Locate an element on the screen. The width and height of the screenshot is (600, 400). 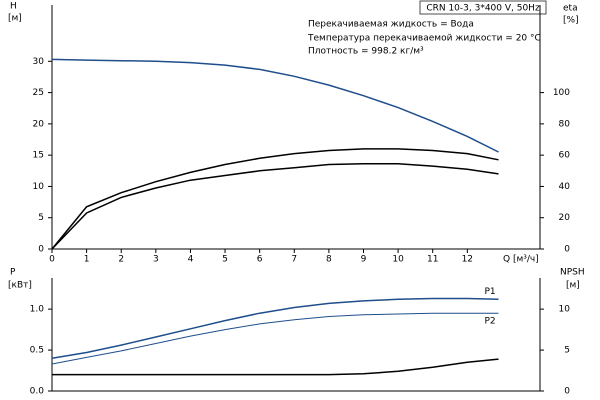
x-tick-label: 6 is located at coordinates (260, 260).